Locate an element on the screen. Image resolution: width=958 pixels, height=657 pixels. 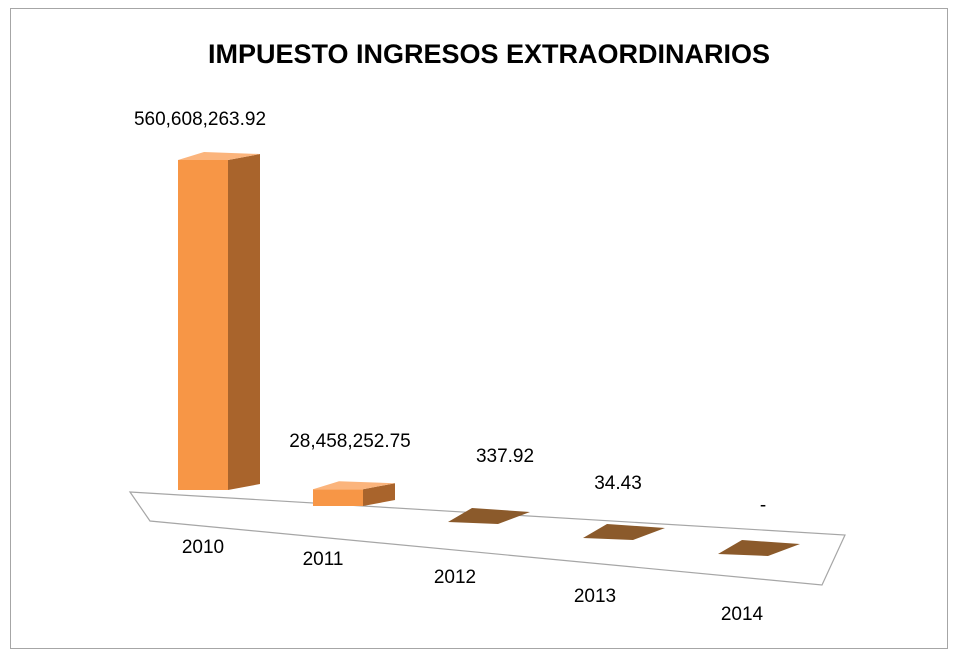
value-label: 34.43 is located at coordinates (618, 483).